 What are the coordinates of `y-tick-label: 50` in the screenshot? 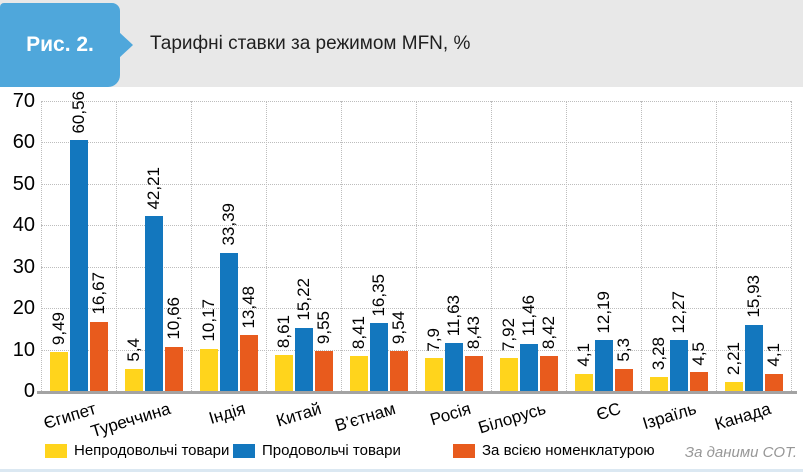 It's located at (23, 183).